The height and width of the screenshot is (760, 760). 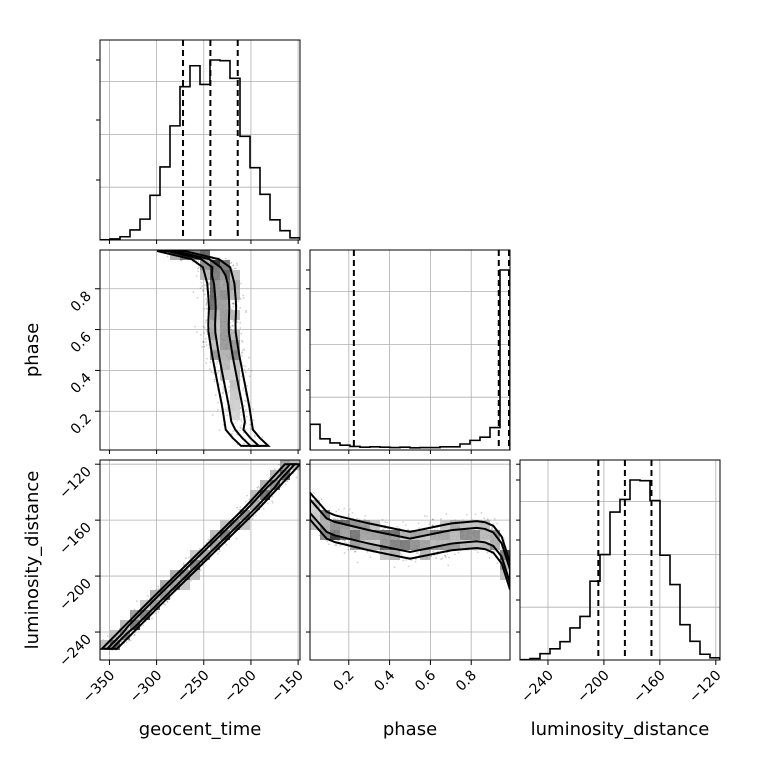 I want to click on y-tick-label: −240, so click(x=75, y=651).